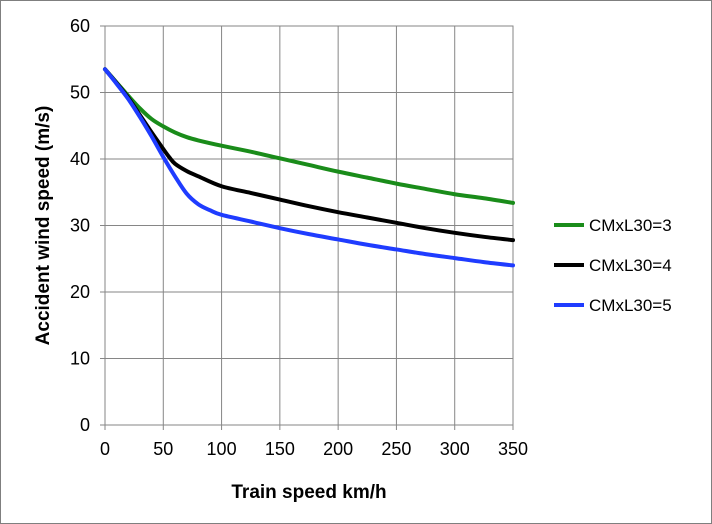 Image resolution: width=712 pixels, height=524 pixels. What do you see at coordinates (513, 449) in the screenshot?
I see `x-tick-label: 350` at bounding box center [513, 449].